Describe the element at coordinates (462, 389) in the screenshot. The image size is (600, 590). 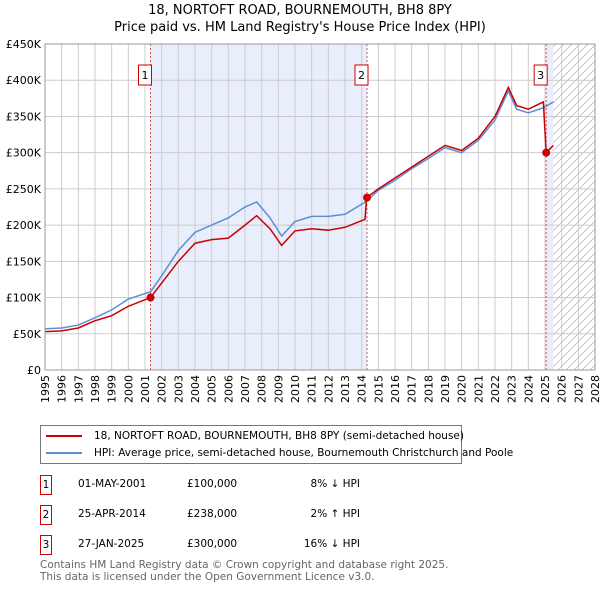
I see `x-tick-label: 2020` at that location.